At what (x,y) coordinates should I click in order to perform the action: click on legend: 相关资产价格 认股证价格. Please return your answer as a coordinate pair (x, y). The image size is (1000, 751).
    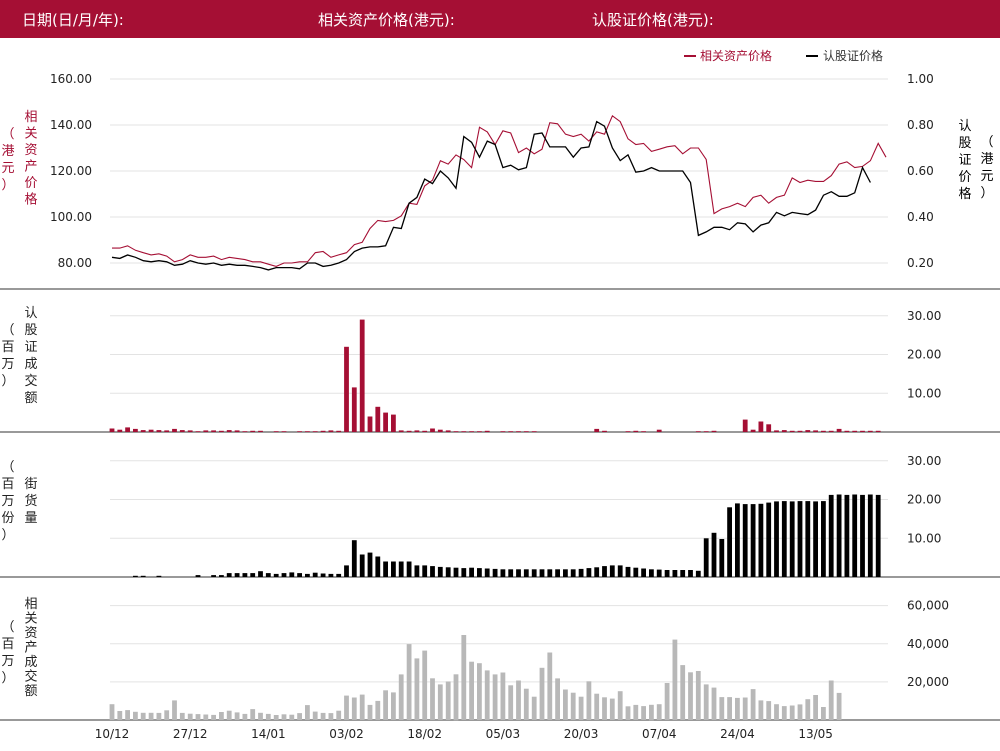
    Looking at the image, I should click on (783, 55).